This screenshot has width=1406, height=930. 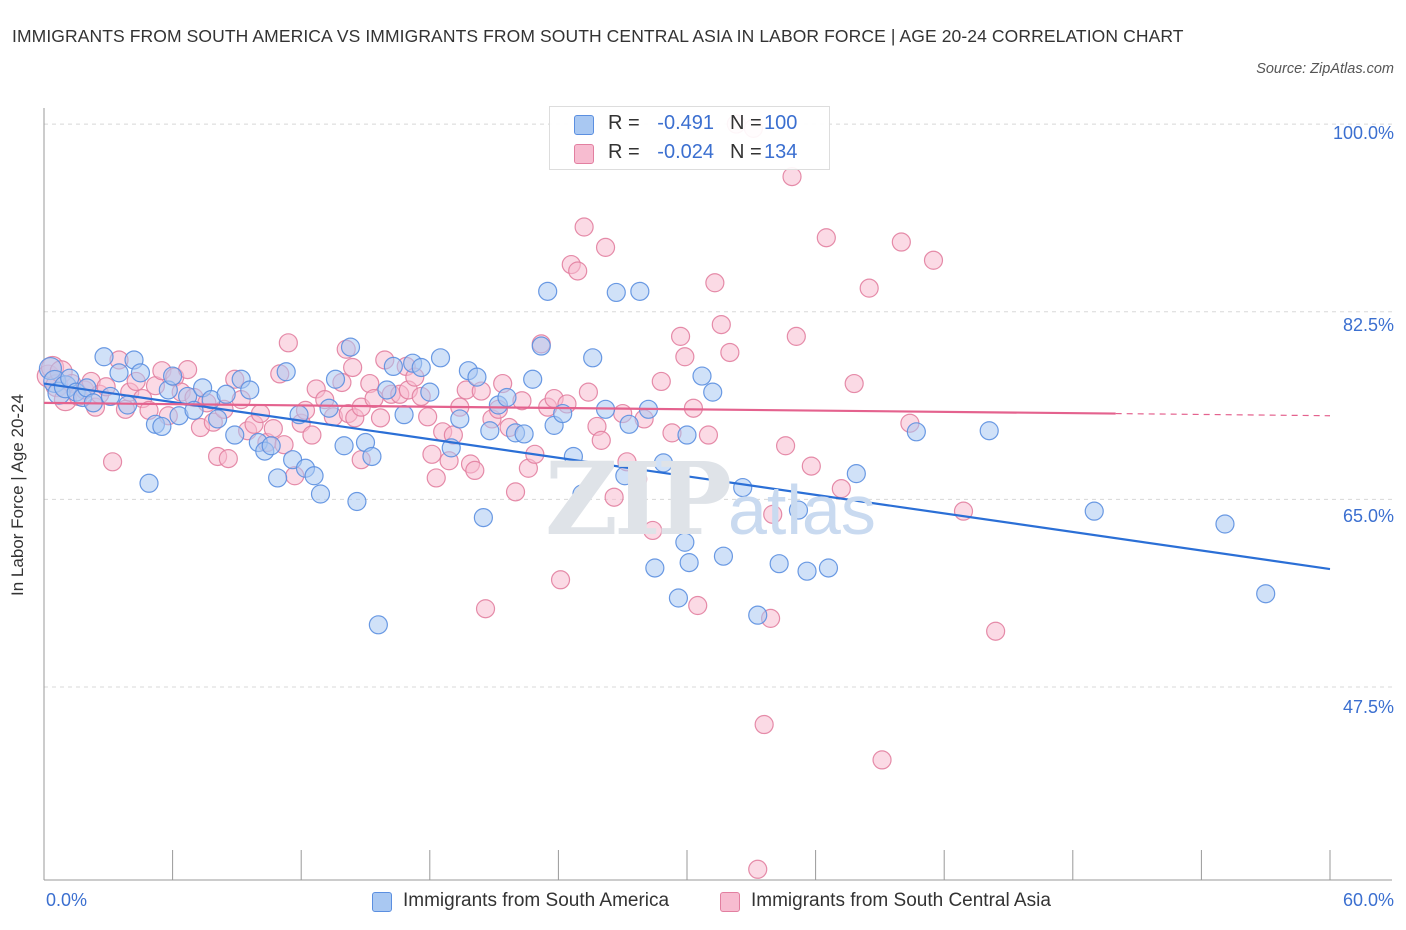 What do you see at coordinates (1223, 414) in the screenshot?
I see `trend-line-south-central-asia-extension` at bounding box center [1223, 414].